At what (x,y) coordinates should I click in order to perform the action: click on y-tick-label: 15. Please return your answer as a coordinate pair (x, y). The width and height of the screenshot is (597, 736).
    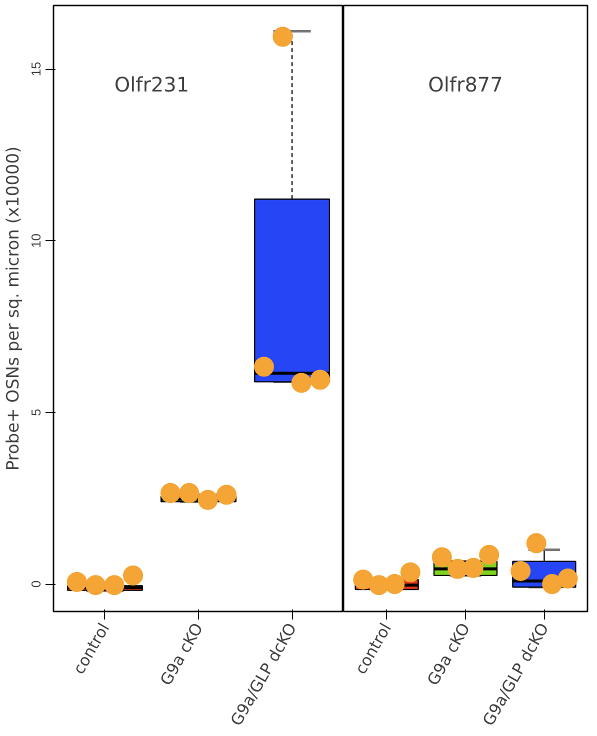
    Looking at the image, I should click on (36, 69).